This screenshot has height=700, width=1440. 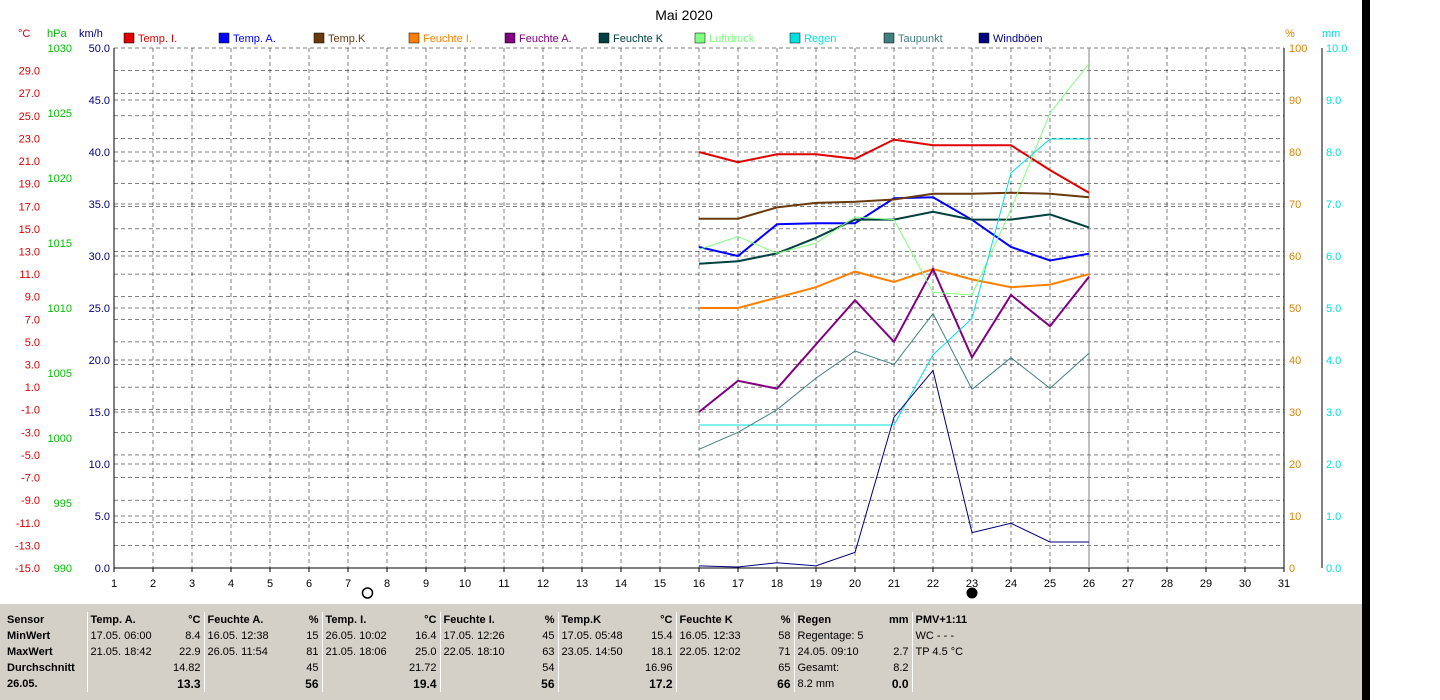 I want to click on temp-tick-label: -9.0, so click(x=30, y=501).